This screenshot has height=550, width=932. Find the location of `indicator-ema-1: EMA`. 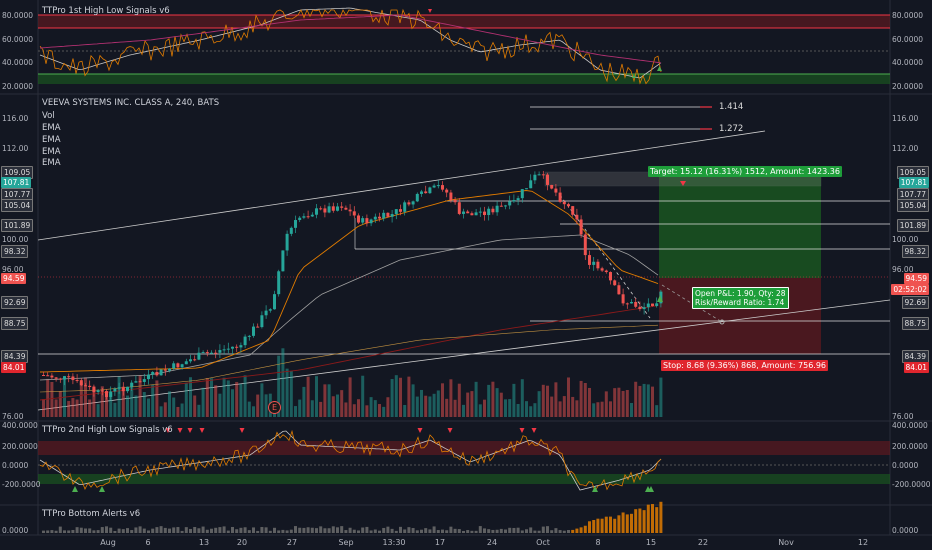

indicator-ema-1: EMA is located at coordinates (51, 128).